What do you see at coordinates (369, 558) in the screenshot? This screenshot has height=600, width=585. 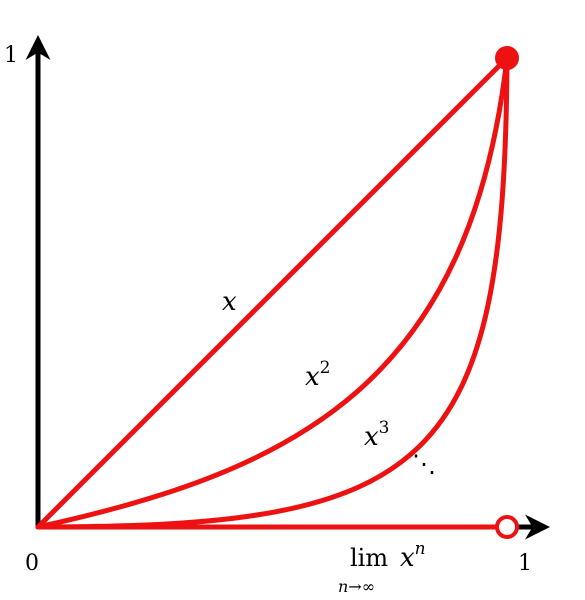 I see `limit-operator: lim` at bounding box center [369, 558].